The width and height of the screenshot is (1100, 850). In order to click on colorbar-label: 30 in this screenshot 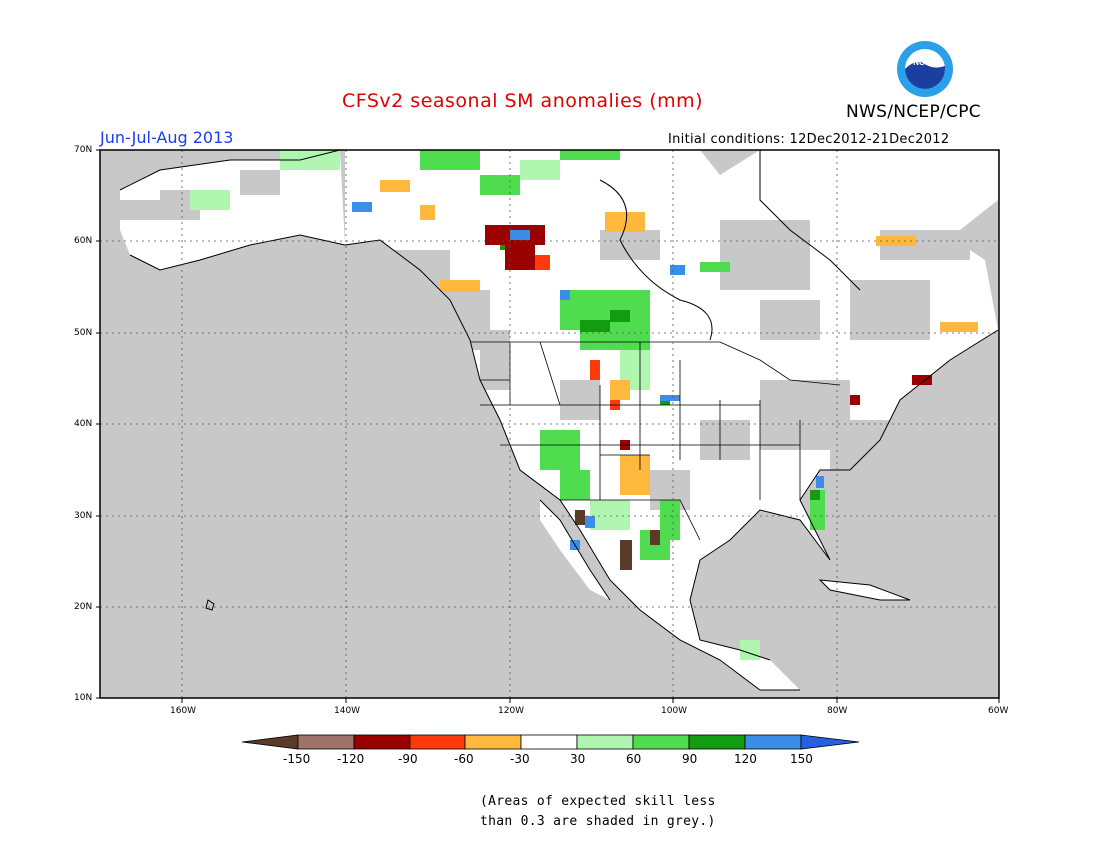, I will do `click(578, 759)`.